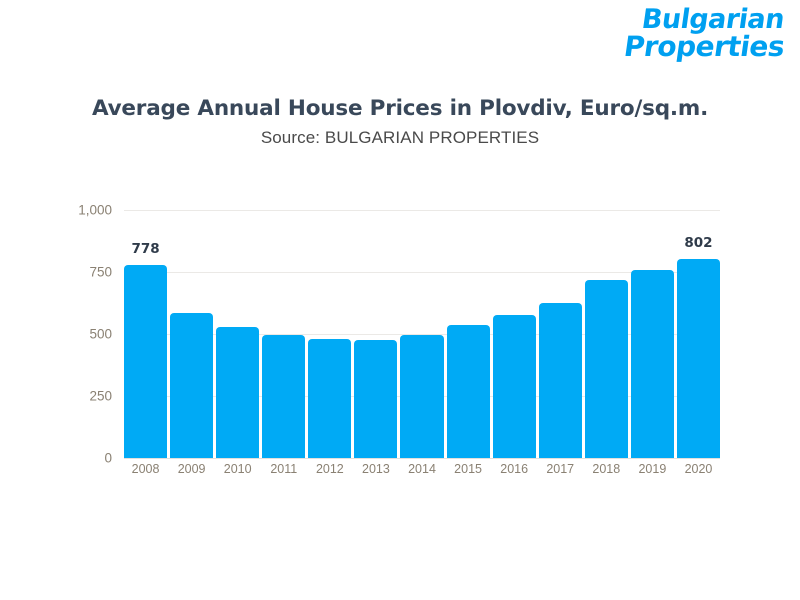  What do you see at coordinates (329, 469) in the screenshot?
I see `x-axis-tick-label: 2012` at bounding box center [329, 469].